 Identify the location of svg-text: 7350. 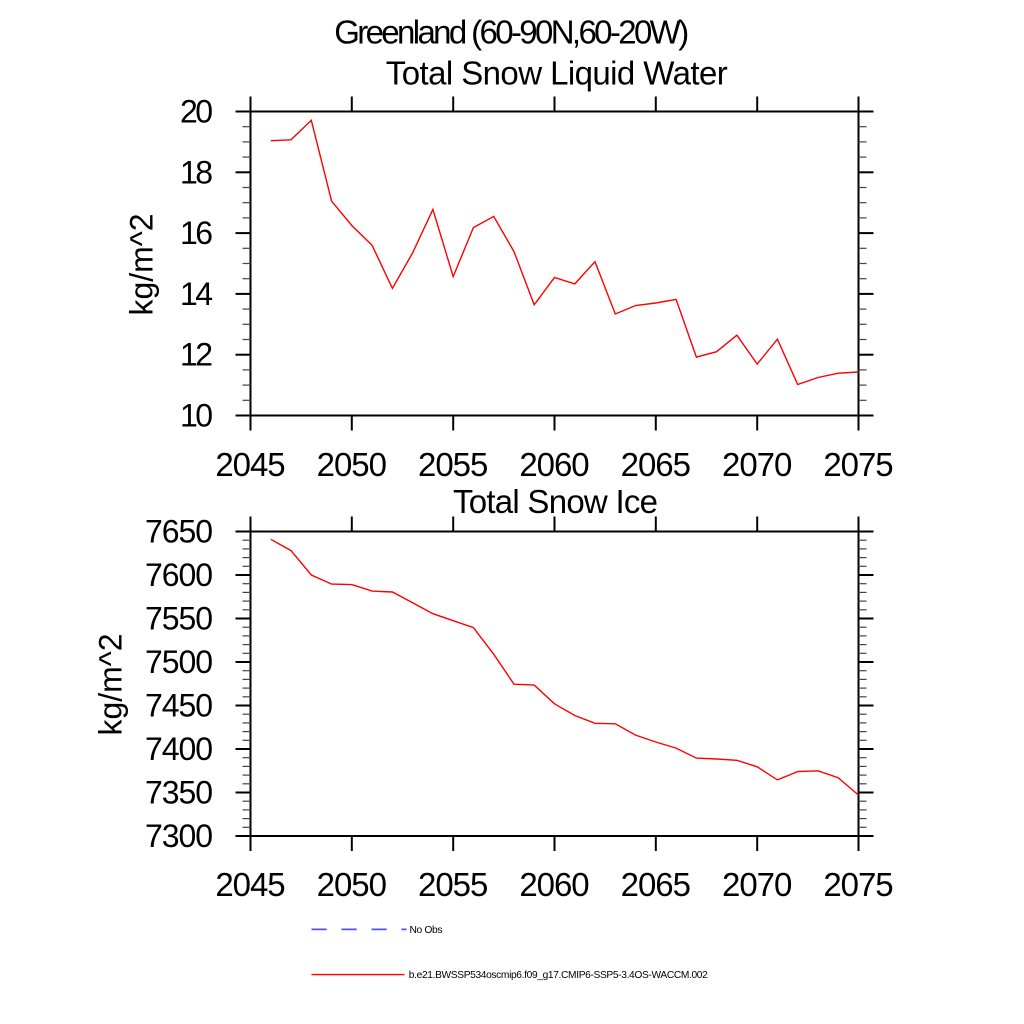
(179, 793).